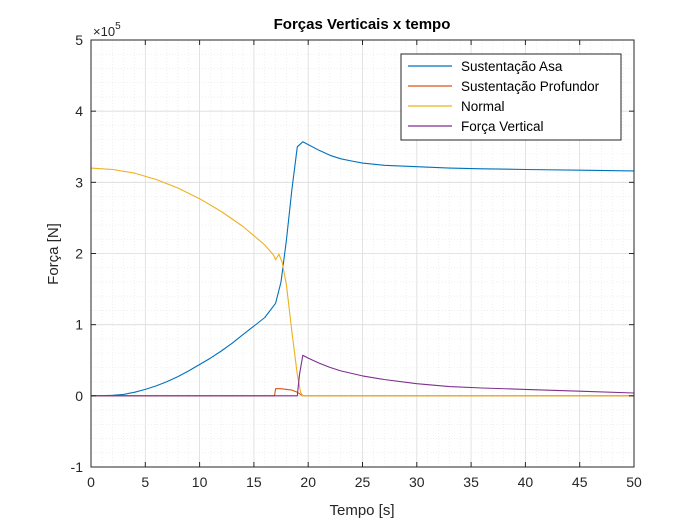  What do you see at coordinates (512, 66) in the screenshot?
I see `legend-label: Sustentação Asa` at bounding box center [512, 66].